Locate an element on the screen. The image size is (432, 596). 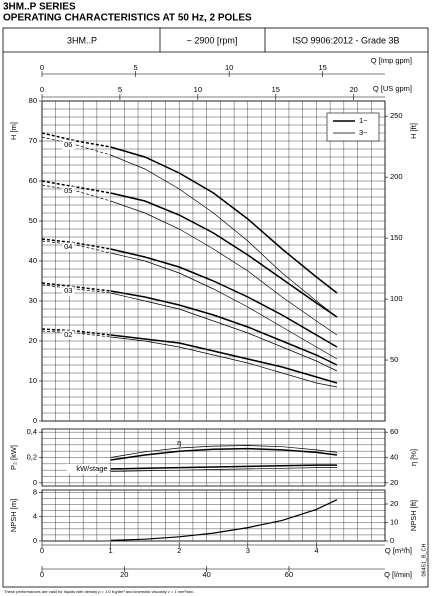
y2-tick-label: 40 is located at coordinates (394, 456).